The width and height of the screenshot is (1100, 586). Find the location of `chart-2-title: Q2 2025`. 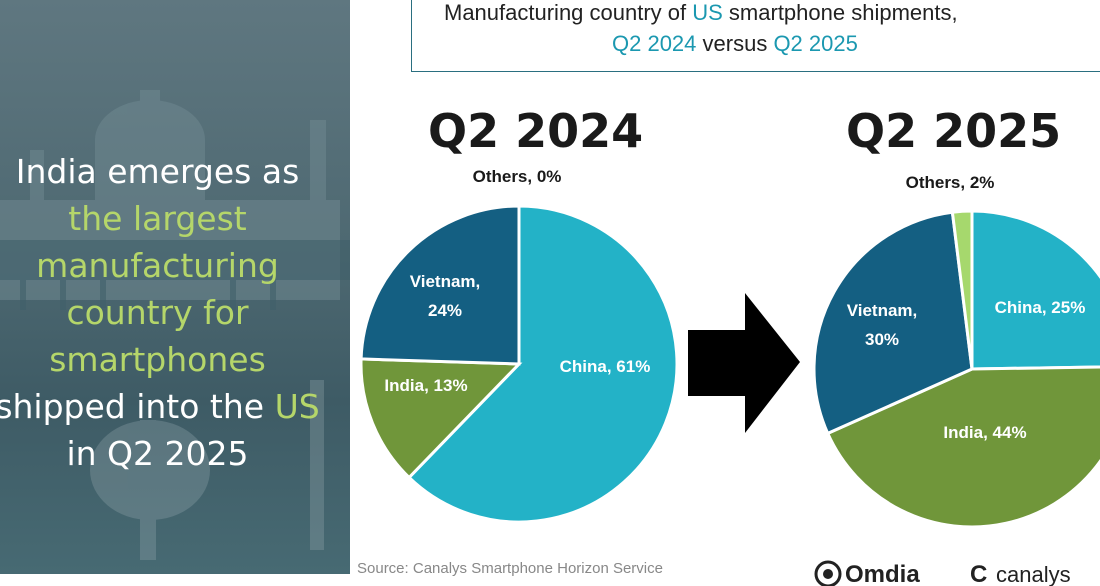

chart-2-title: Q2 2025 is located at coordinates (954, 131).